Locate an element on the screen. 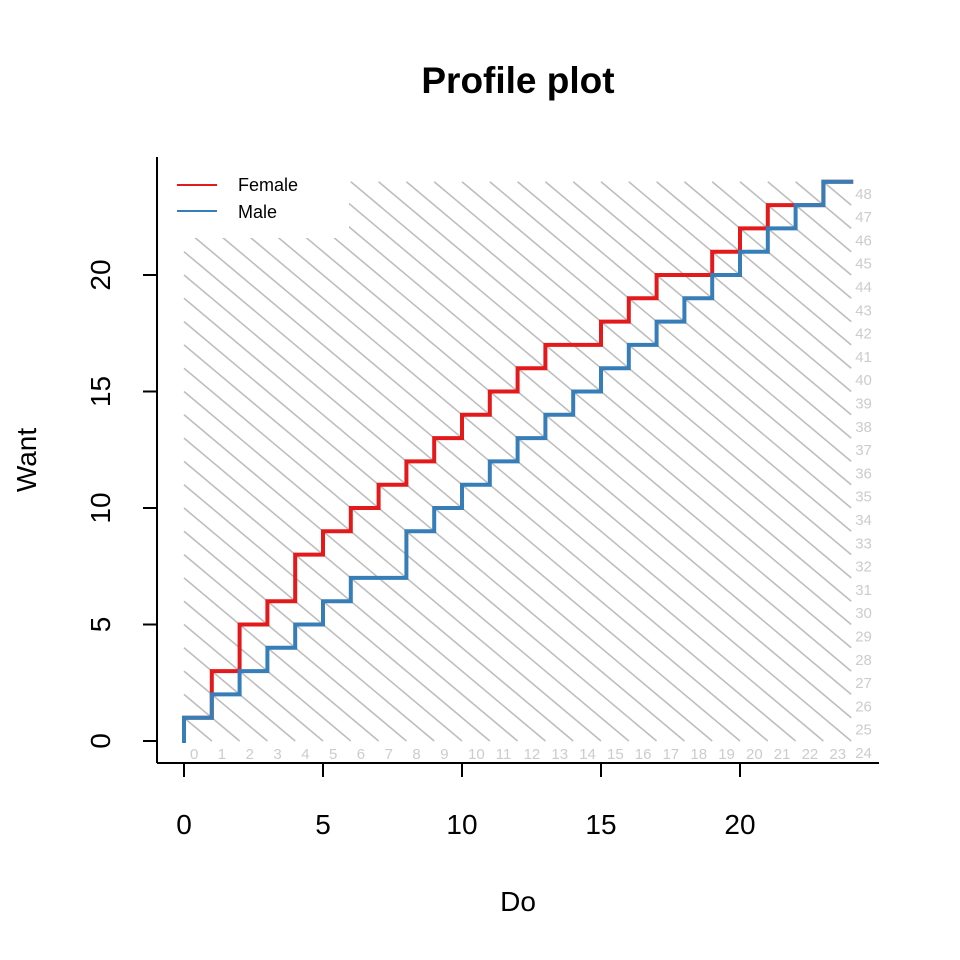  y-axis-label: Want is located at coordinates (26, 460).